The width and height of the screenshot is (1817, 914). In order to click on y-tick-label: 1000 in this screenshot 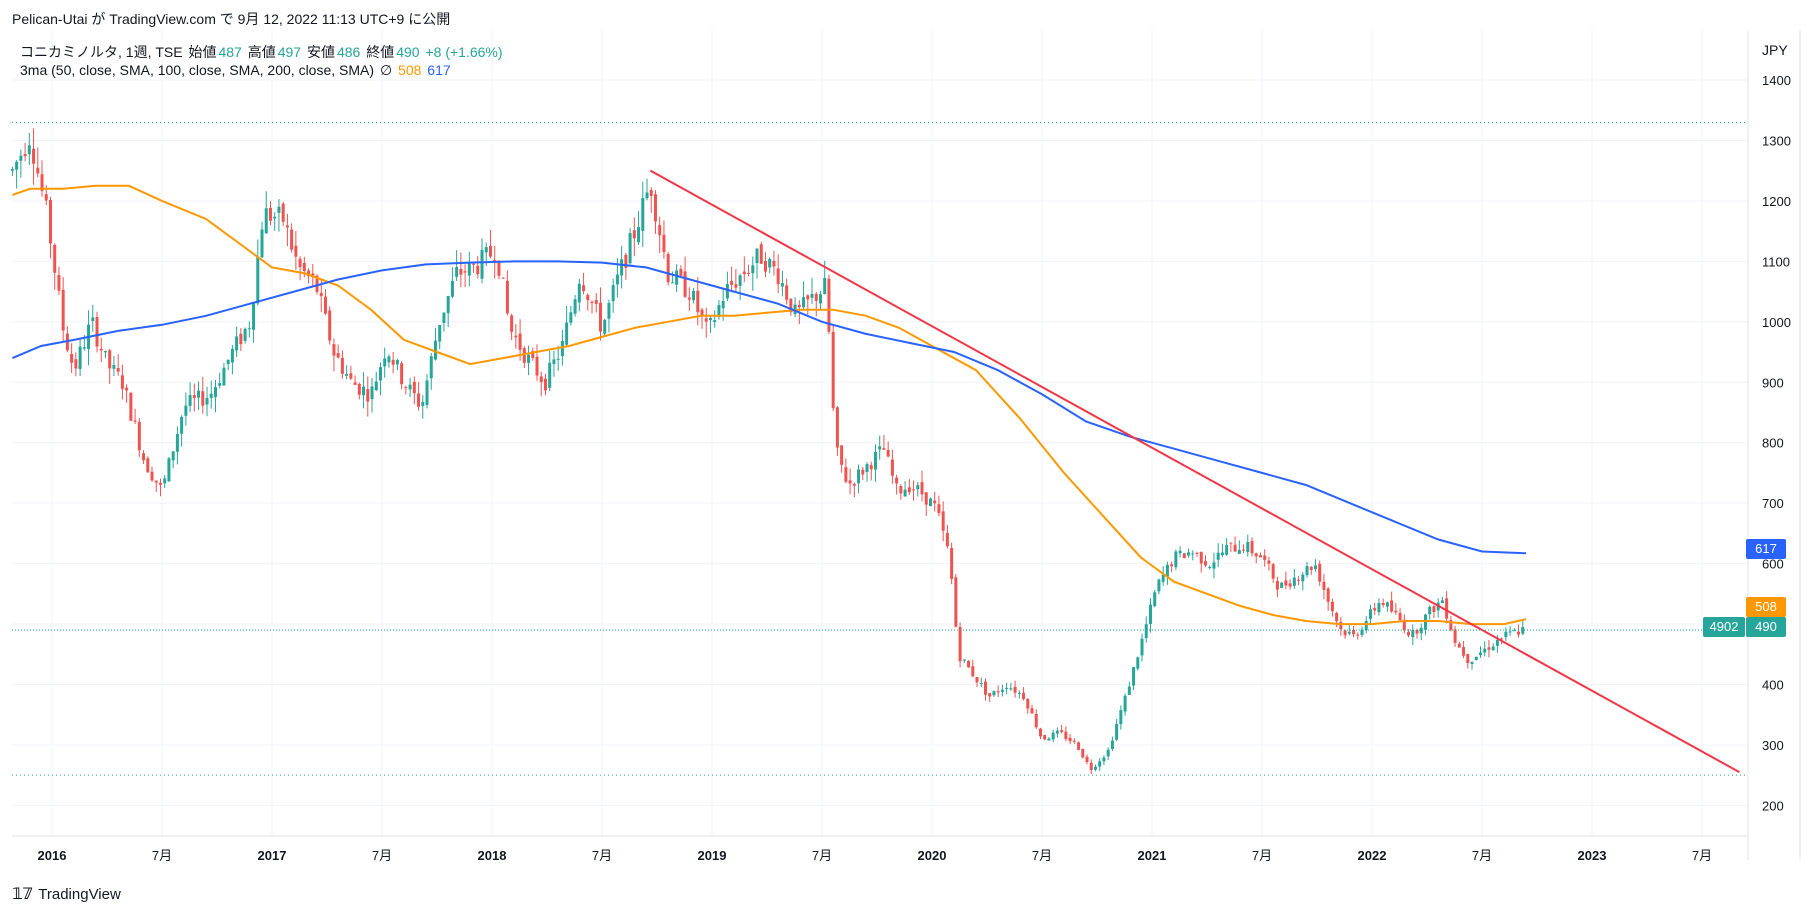, I will do `click(1776, 322)`.